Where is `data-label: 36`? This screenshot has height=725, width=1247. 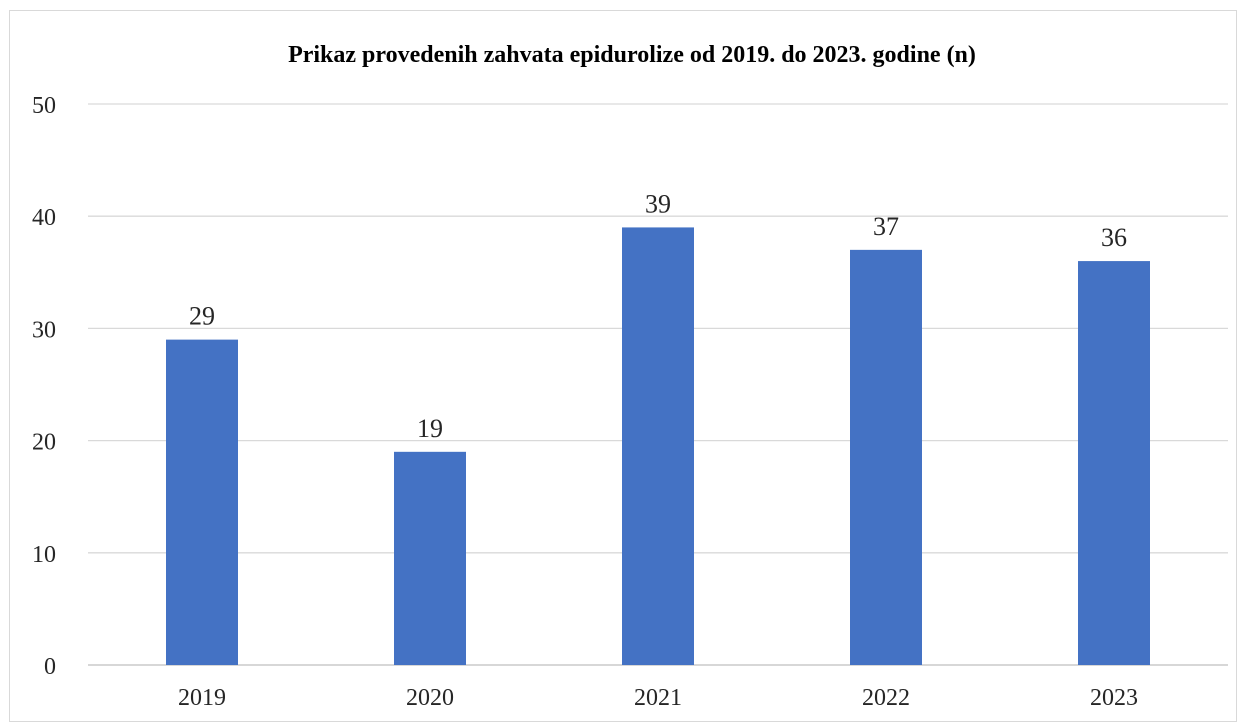
data-label: 36 is located at coordinates (1114, 237).